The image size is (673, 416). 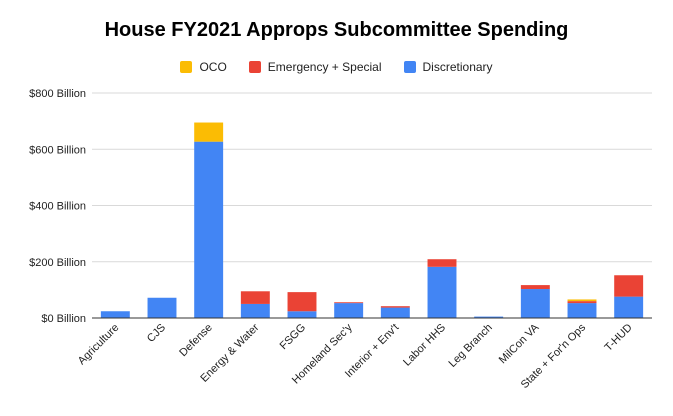 I want to click on bar-discretionary-leg-branch, so click(x=489, y=317).